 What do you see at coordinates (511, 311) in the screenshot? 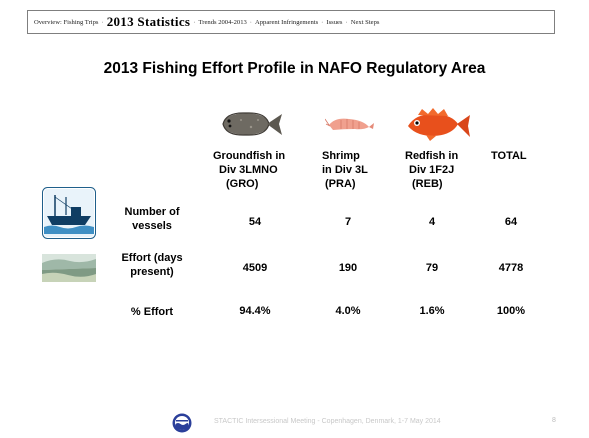
I see `cell-percent-total: 100%` at bounding box center [511, 311].